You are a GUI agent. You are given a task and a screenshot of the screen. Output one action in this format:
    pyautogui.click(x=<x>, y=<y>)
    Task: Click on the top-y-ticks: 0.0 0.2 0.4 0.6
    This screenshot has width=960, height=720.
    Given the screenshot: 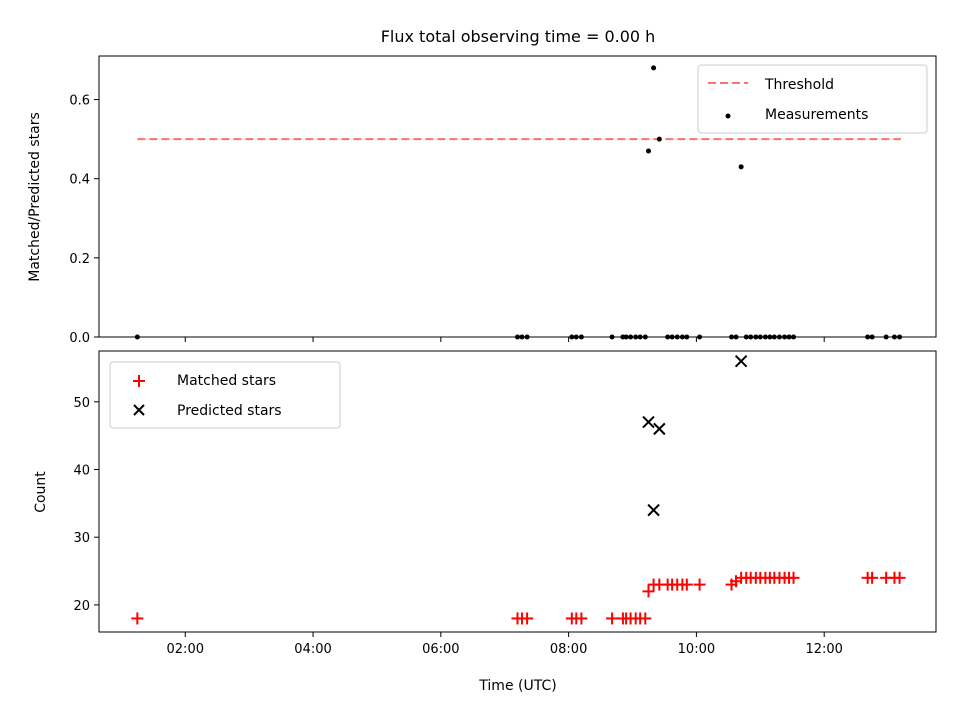 What is the action you would take?
    pyautogui.click(x=84, y=220)
    